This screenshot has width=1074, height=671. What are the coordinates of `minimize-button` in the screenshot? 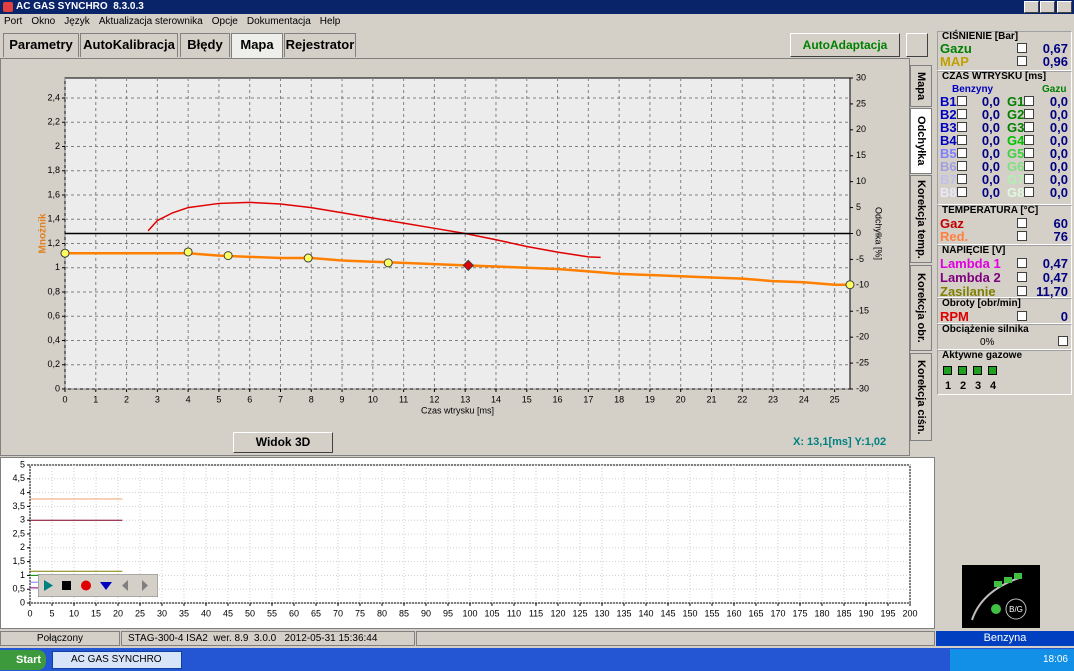 It's located at (1031, 7).